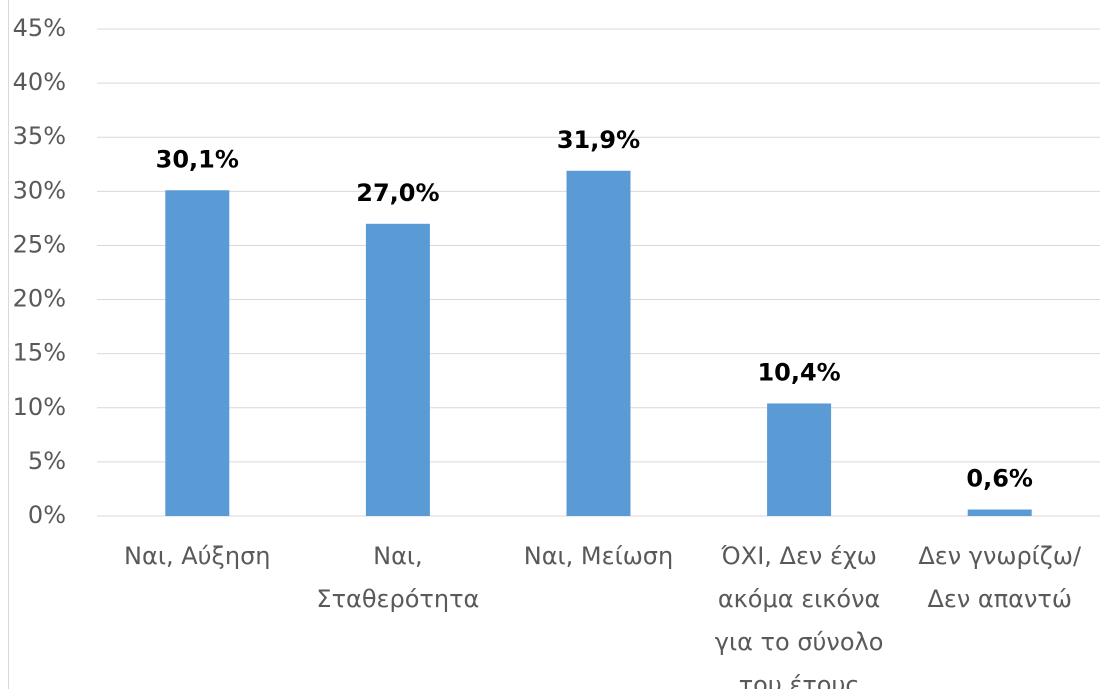 The width and height of the screenshot is (1102, 689). Describe the element at coordinates (197, 159) in the screenshot. I see `data-label: 30,1%` at that location.